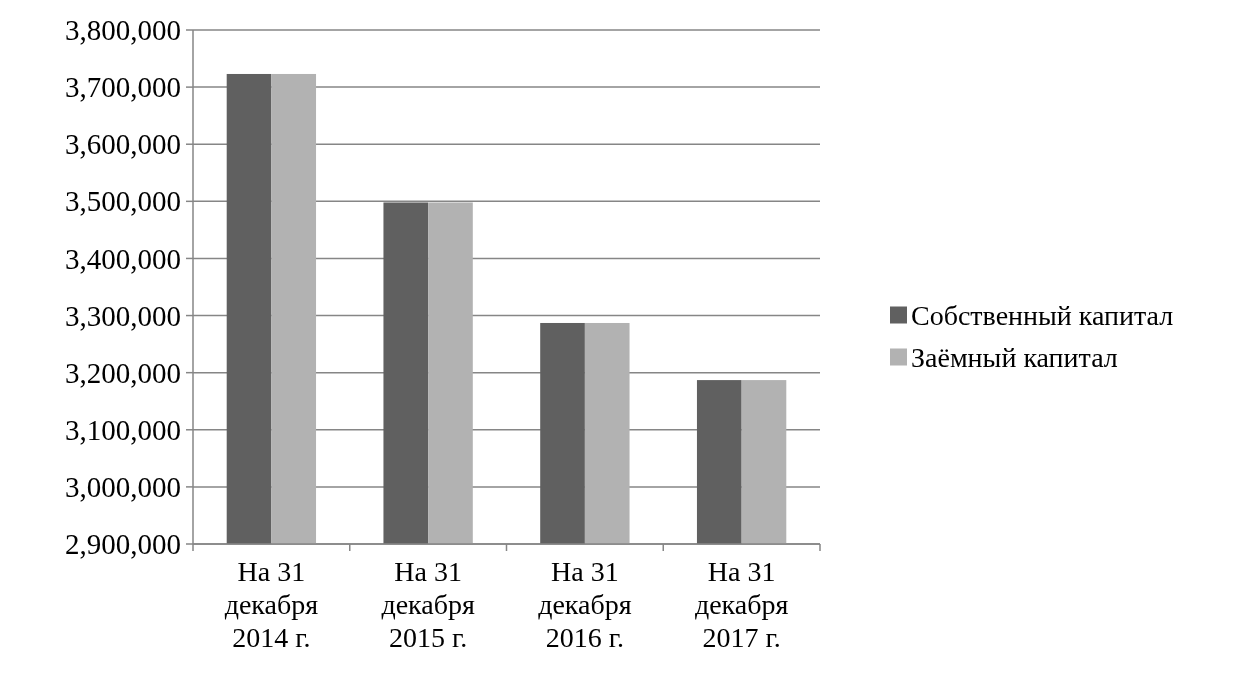 The width and height of the screenshot is (1243, 689). I want to click on y-tick-label: 3,700,000, so click(123, 87).